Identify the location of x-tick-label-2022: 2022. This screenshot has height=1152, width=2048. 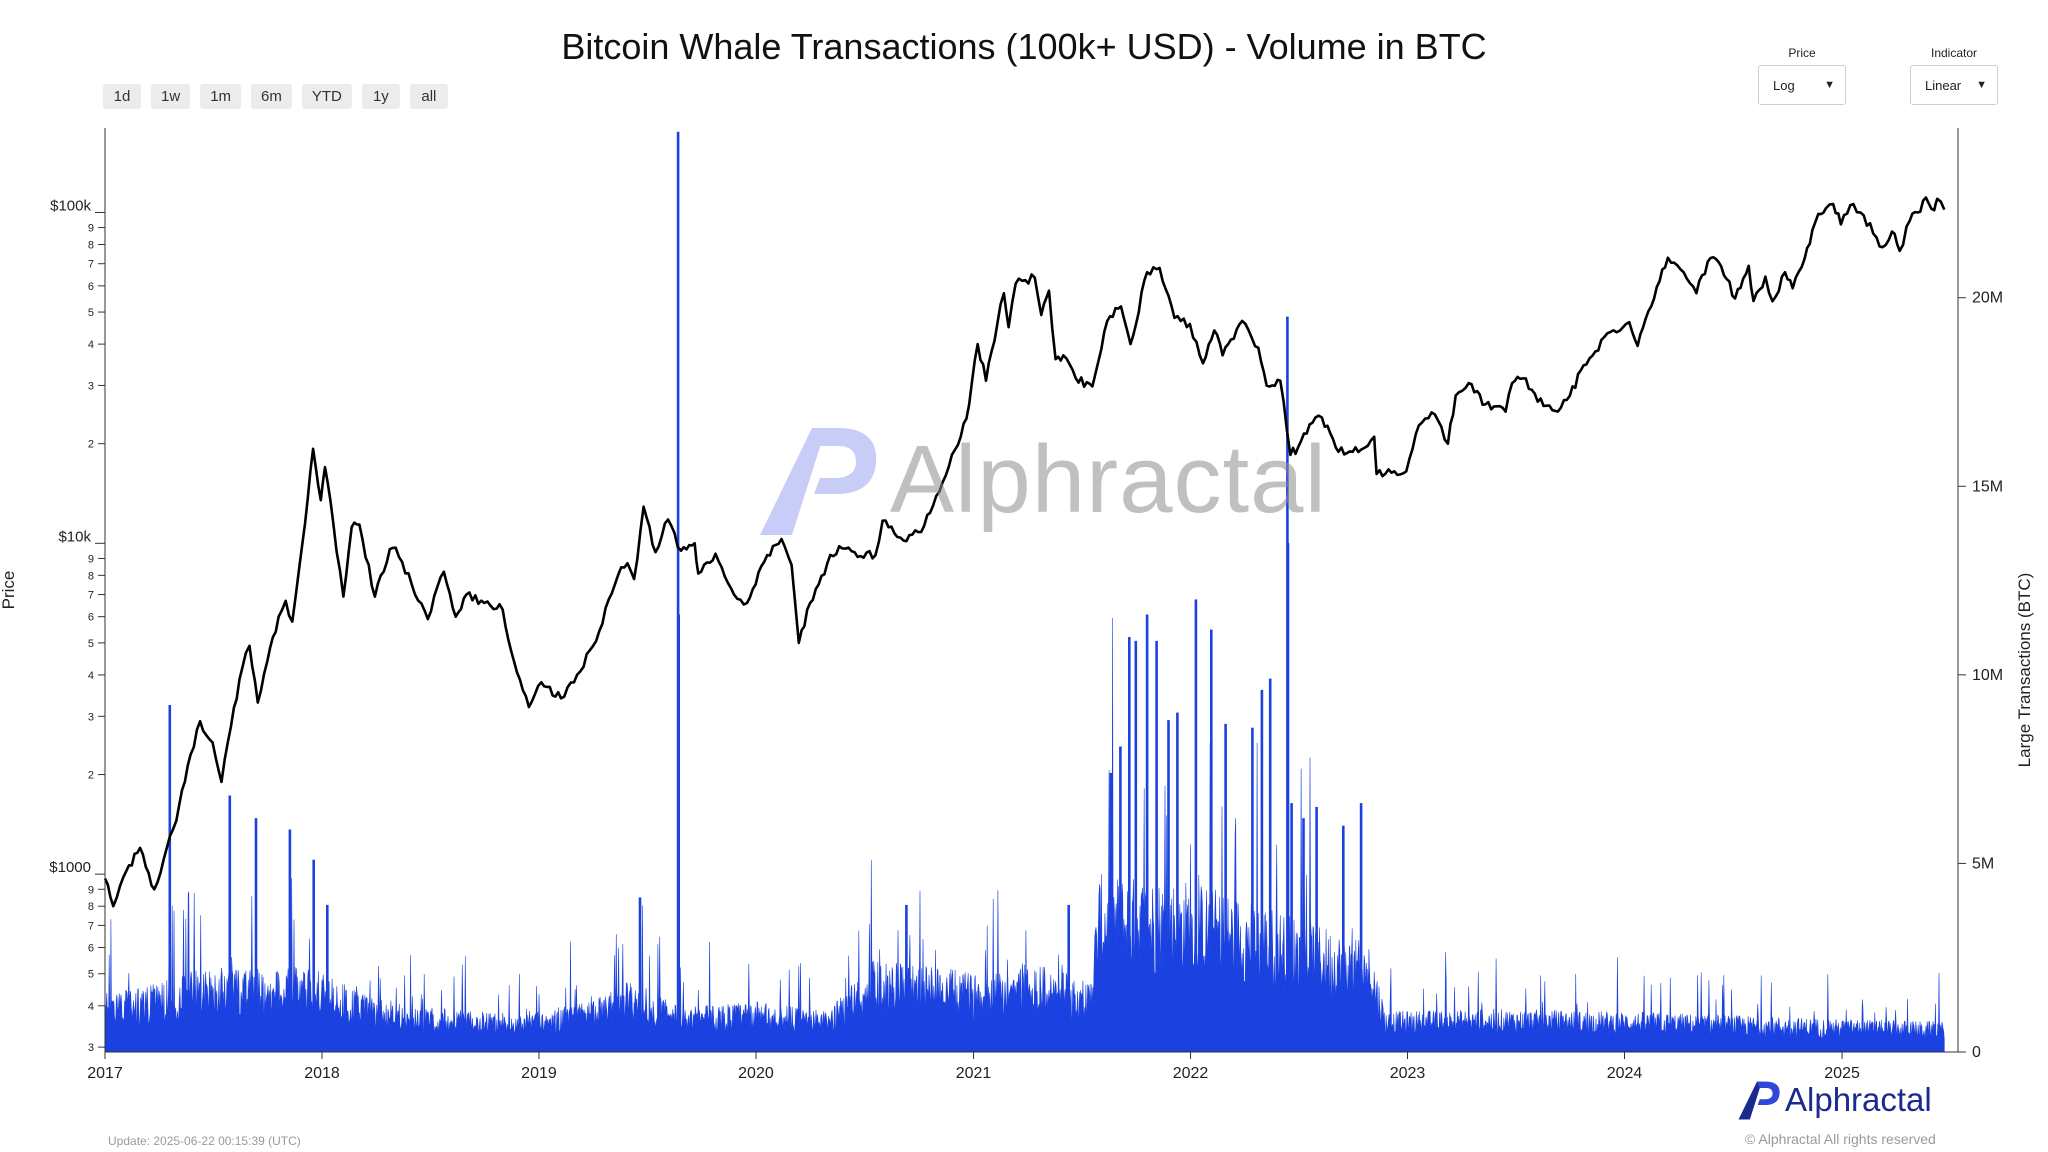
(1191, 1073).